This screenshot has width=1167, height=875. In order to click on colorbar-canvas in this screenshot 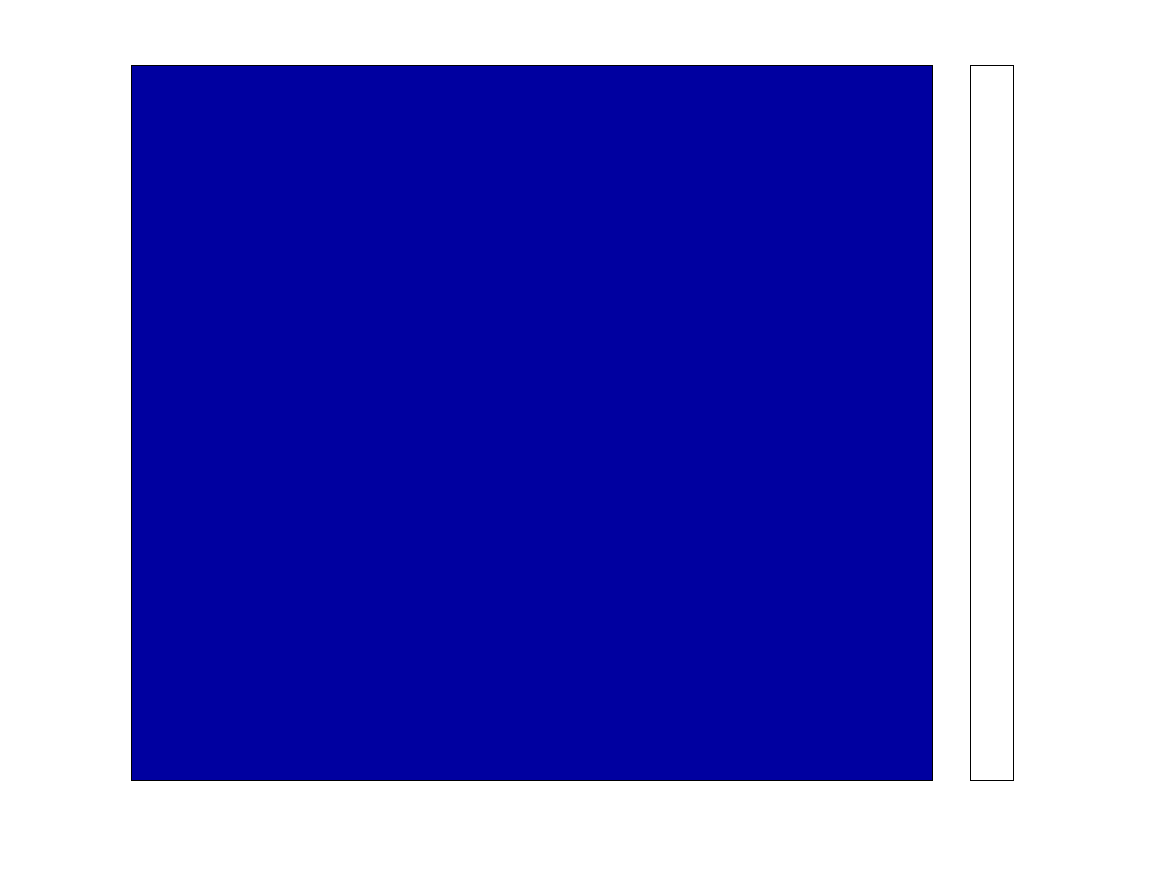, I will do `click(992, 423)`.